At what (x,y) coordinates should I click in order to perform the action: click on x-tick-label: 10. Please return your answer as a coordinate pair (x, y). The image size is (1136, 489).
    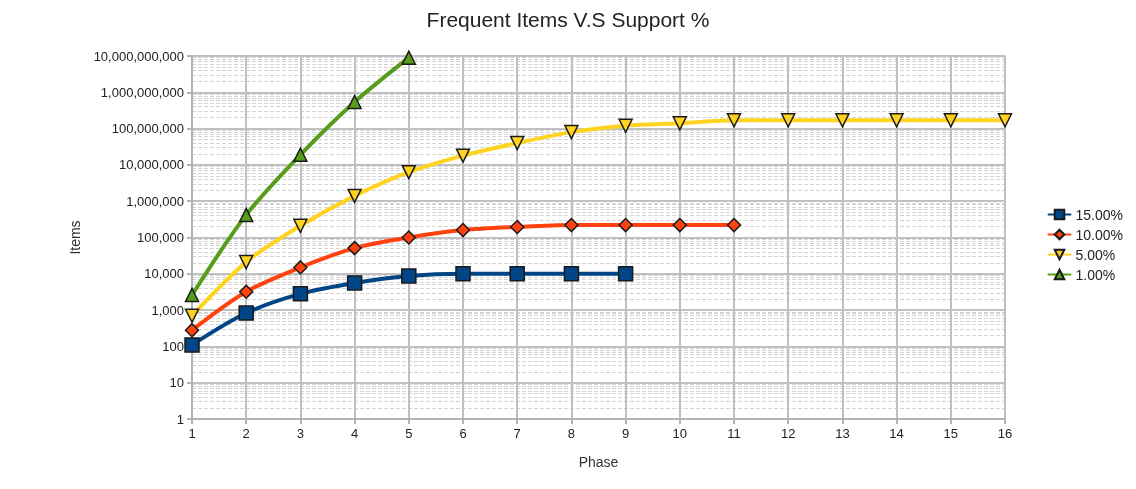
    Looking at the image, I should click on (680, 433).